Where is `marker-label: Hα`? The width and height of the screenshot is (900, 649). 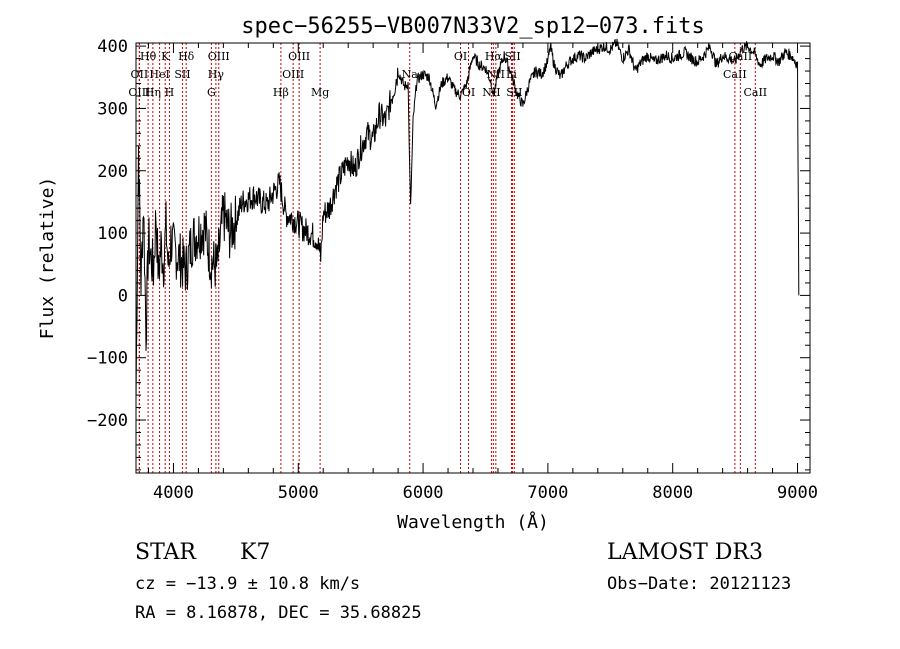
marker-label: Hα is located at coordinates (494, 56).